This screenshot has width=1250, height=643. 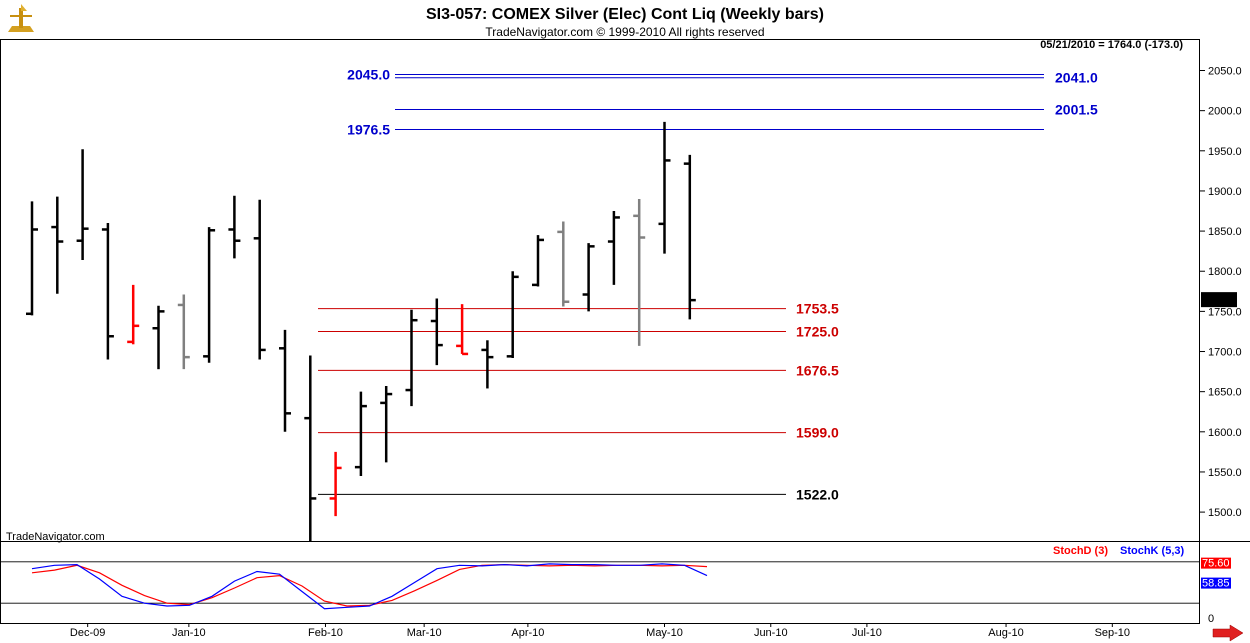 What do you see at coordinates (1225, 112) in the screenshot?
I see `price-tick-label: 2000.0` at bounding box center [1225, 112].